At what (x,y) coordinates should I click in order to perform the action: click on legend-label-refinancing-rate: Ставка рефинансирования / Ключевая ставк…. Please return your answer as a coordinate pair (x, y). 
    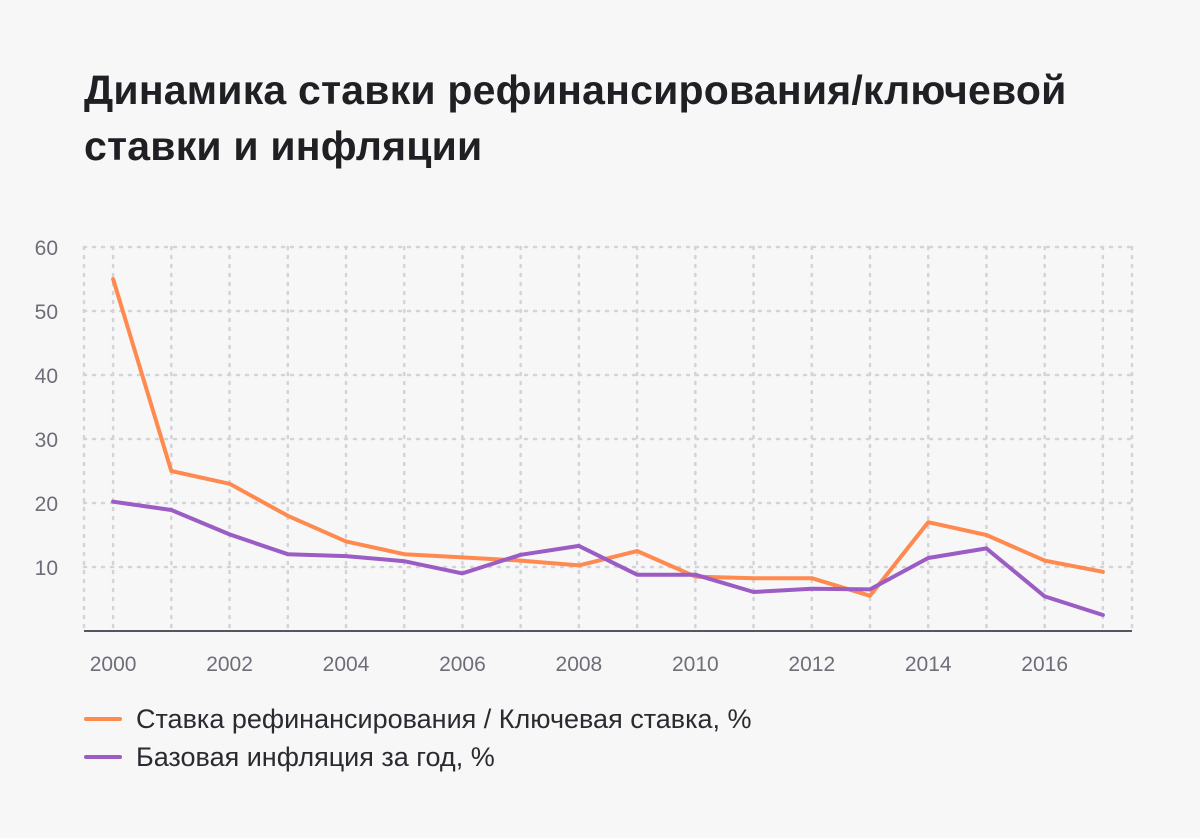
    Looking at the image, I should click on (444, 718).